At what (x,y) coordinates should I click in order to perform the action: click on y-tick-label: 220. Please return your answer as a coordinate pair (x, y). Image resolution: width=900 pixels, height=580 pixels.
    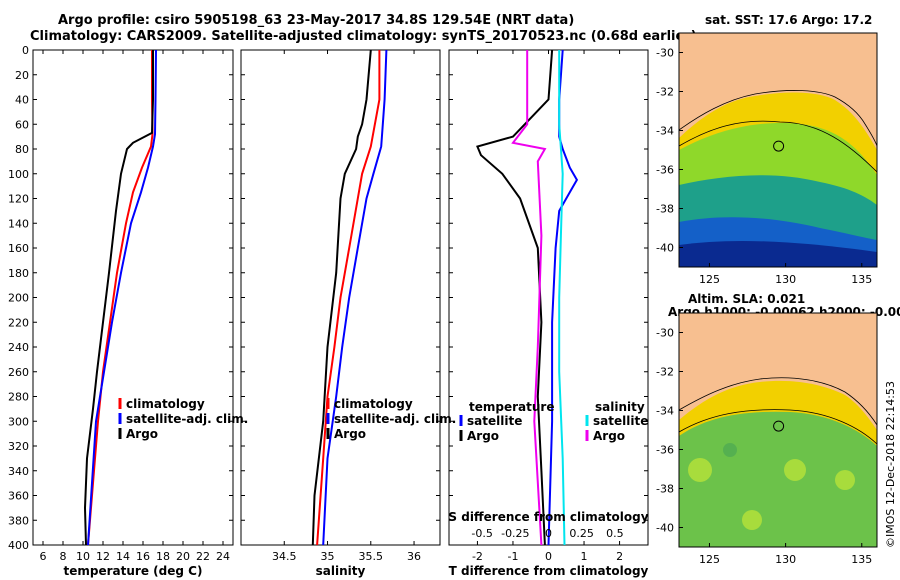
    Looking at the image, I should click on (18, 322).